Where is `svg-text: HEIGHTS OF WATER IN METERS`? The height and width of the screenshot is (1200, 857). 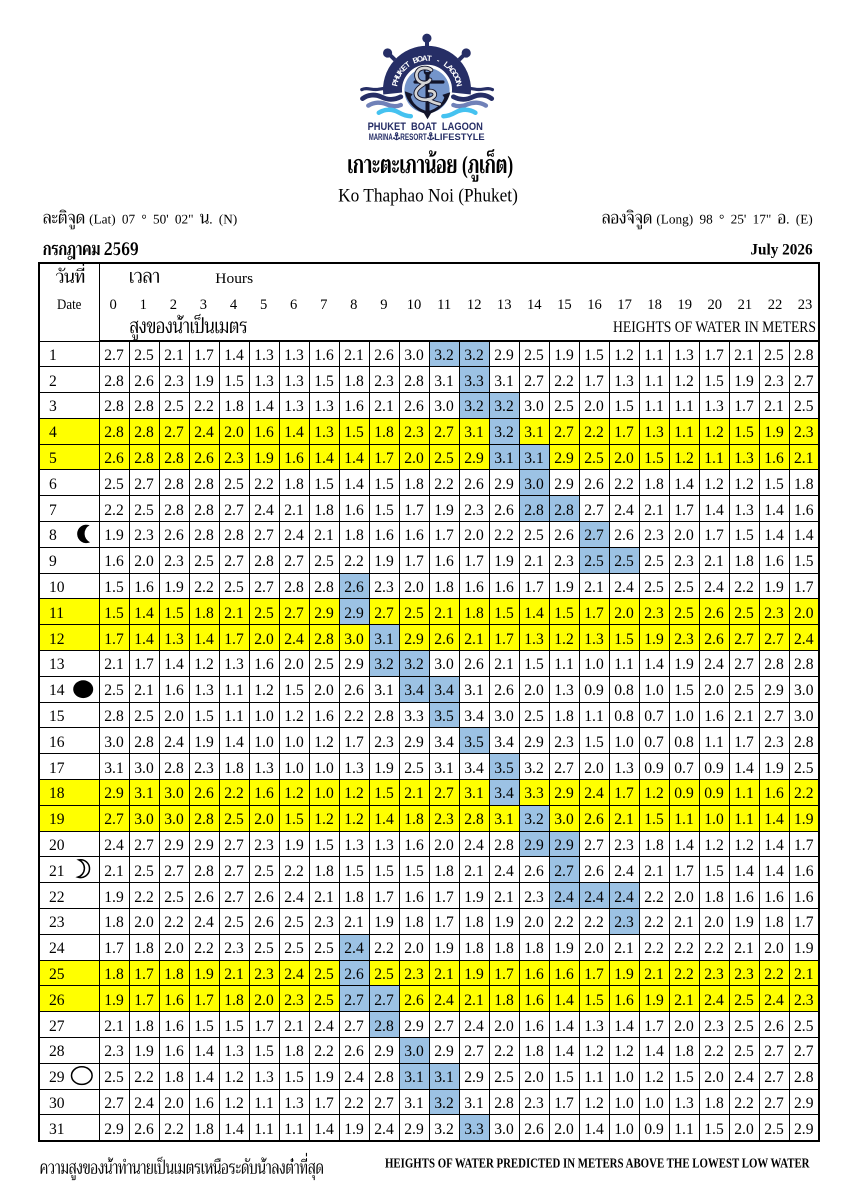
svg-text: HEIGHTS OF WATER IN METERS is located at coordinates (714, 327).